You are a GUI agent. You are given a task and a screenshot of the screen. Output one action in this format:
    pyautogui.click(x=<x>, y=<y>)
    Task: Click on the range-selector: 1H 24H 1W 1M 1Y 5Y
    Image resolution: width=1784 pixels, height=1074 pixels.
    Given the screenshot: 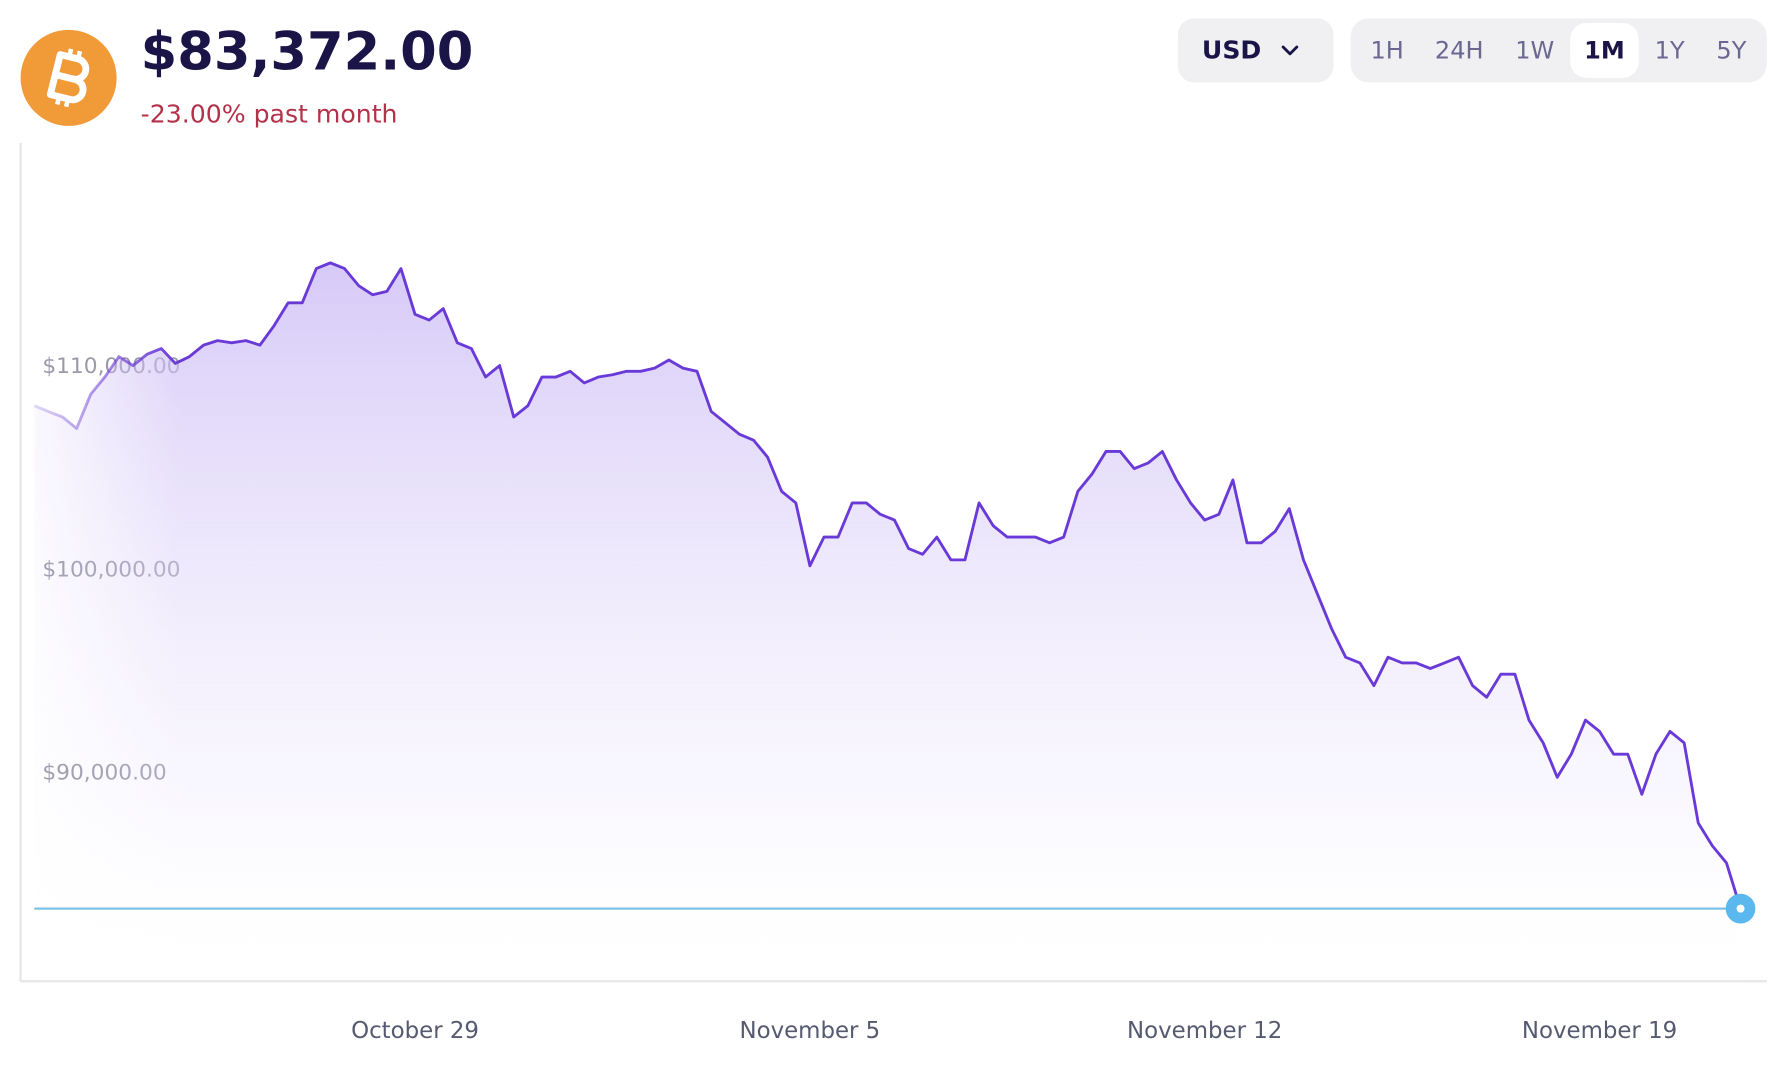 What is the action you would take?
    pyautogui.click(x=1558, y=50)
    